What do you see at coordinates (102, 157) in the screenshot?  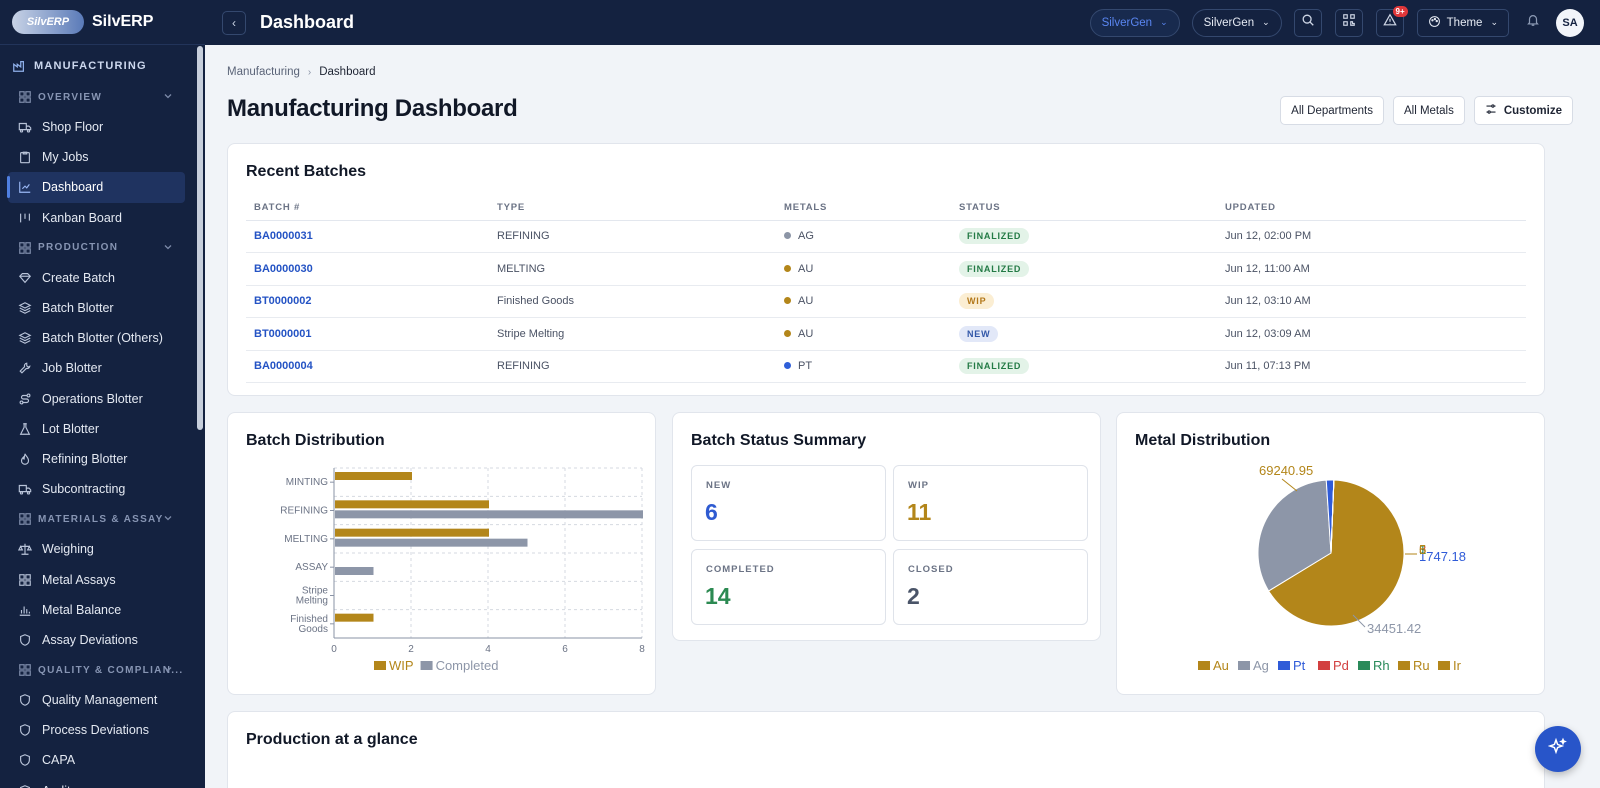 I see `sidebar-item-my-jobs: My Jobs` at bounding box center [102, 157].